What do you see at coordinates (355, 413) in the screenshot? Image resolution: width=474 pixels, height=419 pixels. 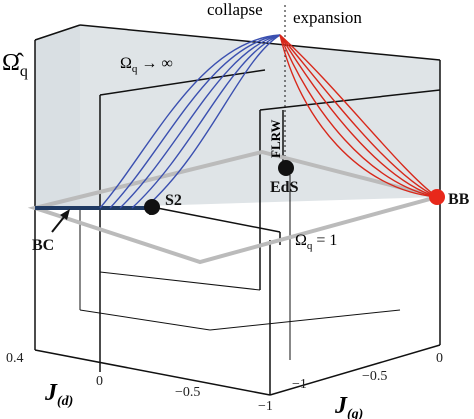 I see `jg-subscript: (g)` at bounding box center [355, 413].